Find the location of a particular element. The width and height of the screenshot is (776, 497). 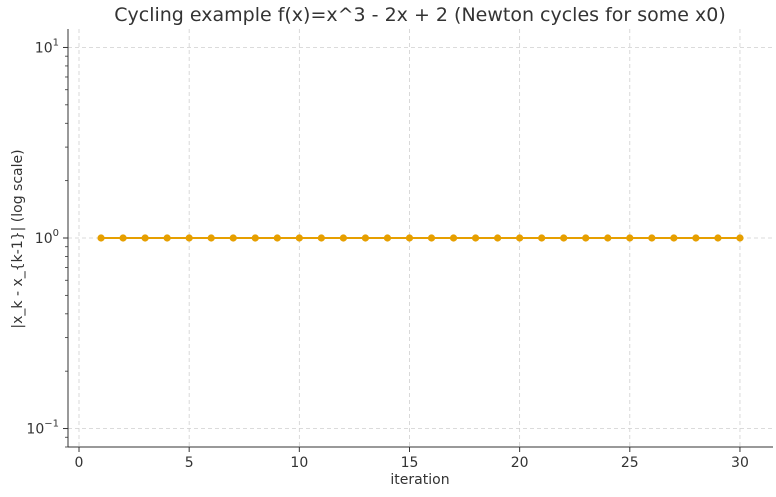

x-tick-label: 15 is located at coordinates (410, 463).